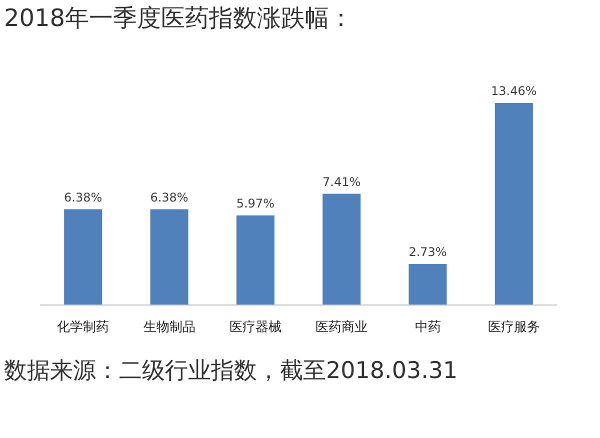 The width and height of the screenshot is (600, 438). What do you see at coordinates (255, 203) in the screenshot?
I see `data-label: 5.97%` at bounding box center [255, 203].